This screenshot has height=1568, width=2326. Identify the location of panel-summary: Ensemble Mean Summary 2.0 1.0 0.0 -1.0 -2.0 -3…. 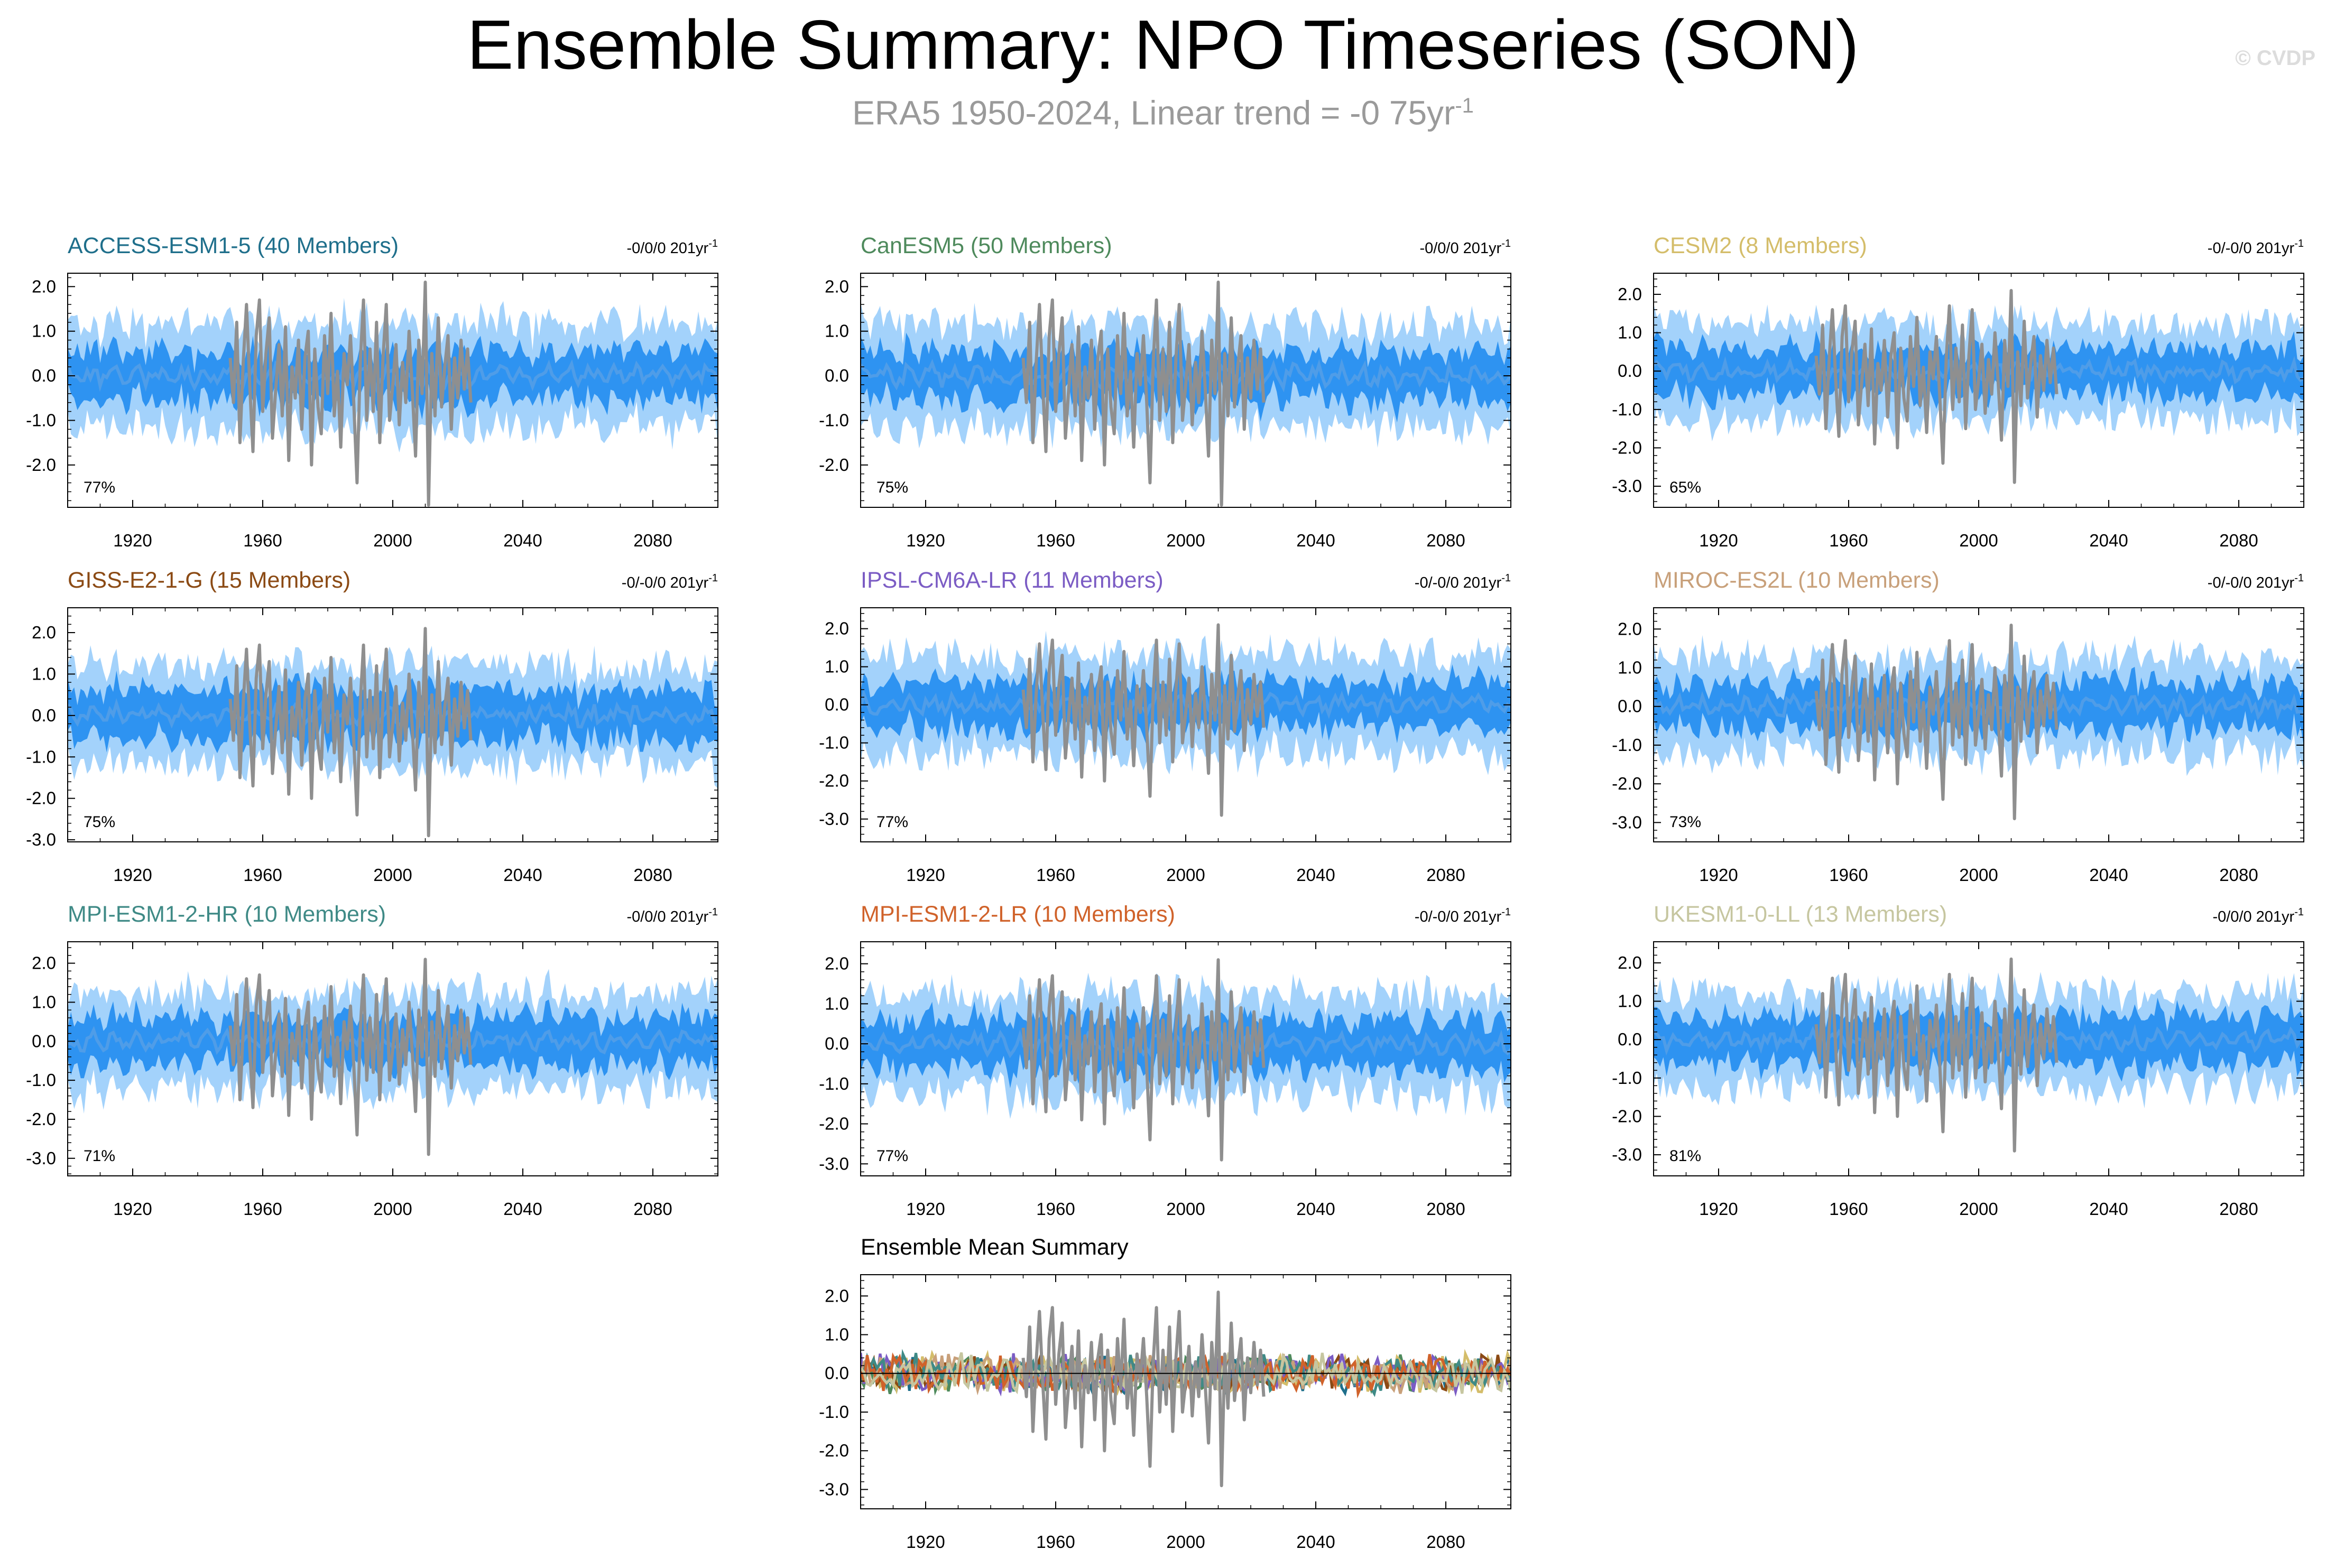
(1165, 1394).